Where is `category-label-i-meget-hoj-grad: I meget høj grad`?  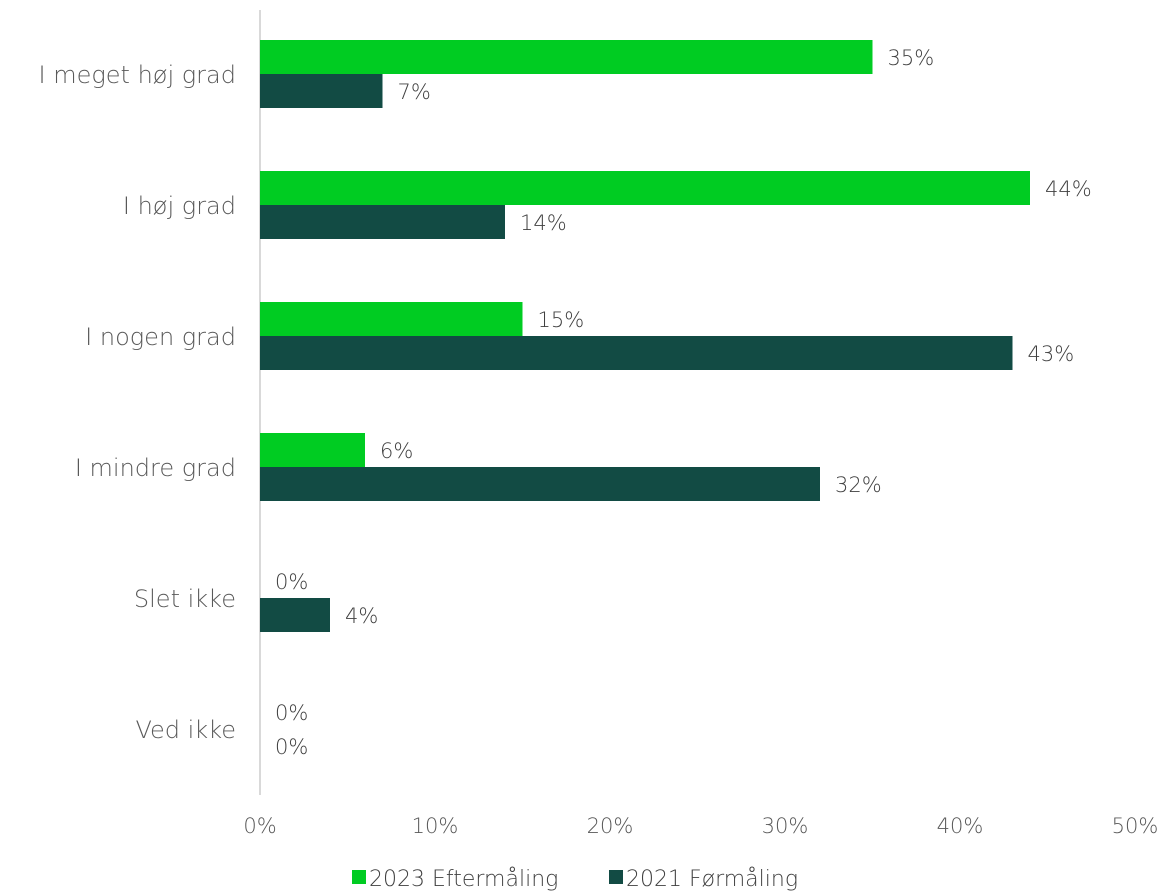
category-label-i-meget-hoj-grad: I meget høj grad is located at coordinates (137, 75).